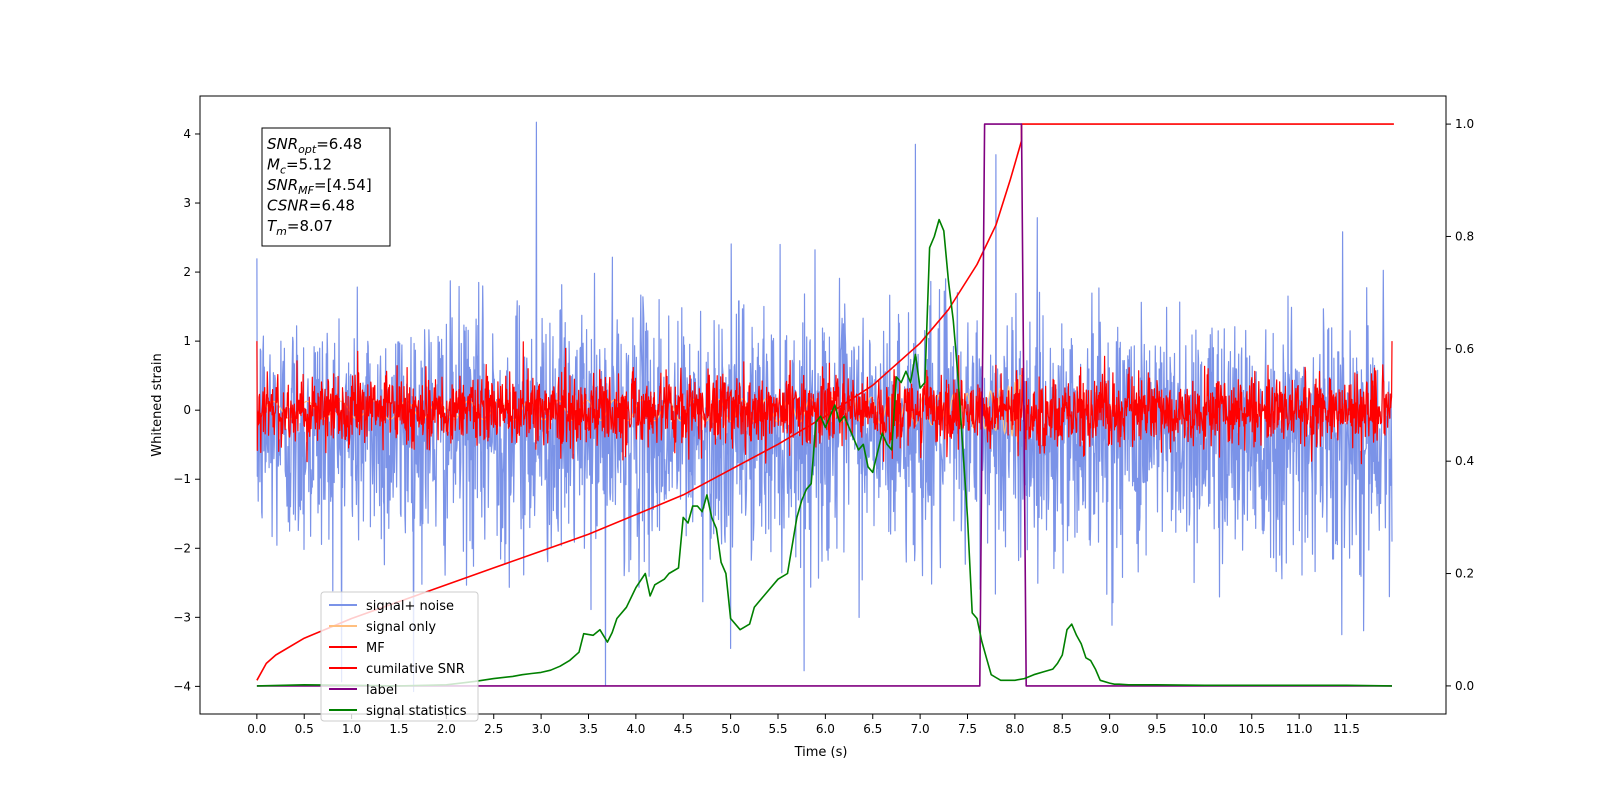 Image resolution: width=1600 pixels, height=800 pixels. Describe the element at coordinates (187, 134) in the screenshot. I see `y-tick-label: 4` at that location.